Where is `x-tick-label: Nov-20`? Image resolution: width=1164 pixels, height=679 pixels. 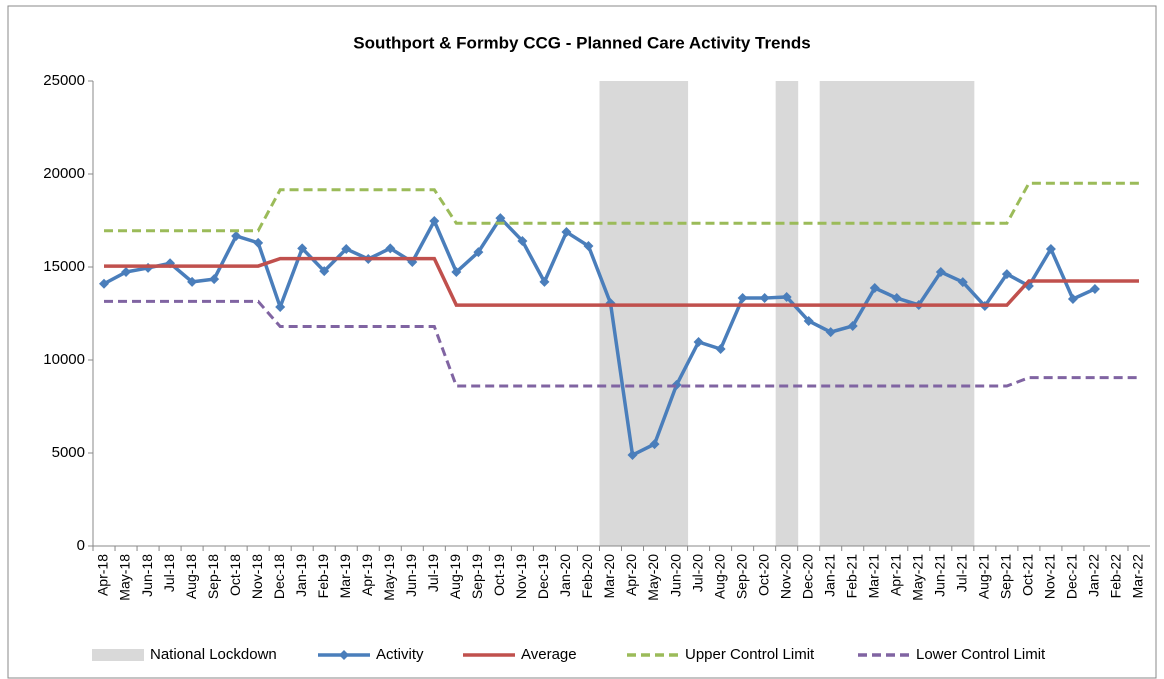
x-tick-label: Nov-20 is located at coordinates (785, 576).